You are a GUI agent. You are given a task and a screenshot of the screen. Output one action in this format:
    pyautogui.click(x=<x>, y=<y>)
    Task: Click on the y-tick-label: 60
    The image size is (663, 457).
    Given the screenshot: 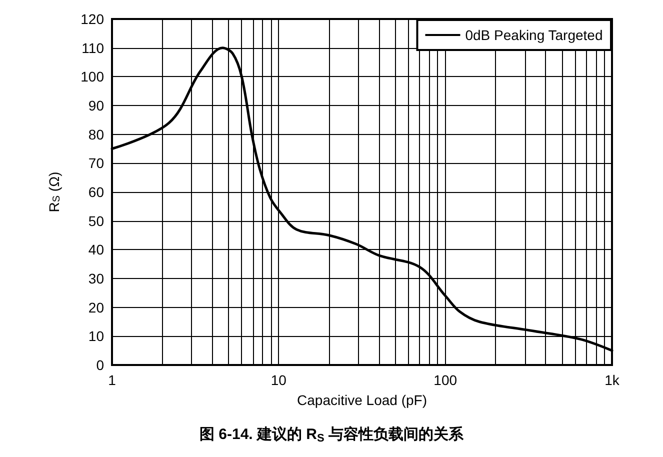 What is the action you would take?
    pyautogui.click(x=96, y=192)
    